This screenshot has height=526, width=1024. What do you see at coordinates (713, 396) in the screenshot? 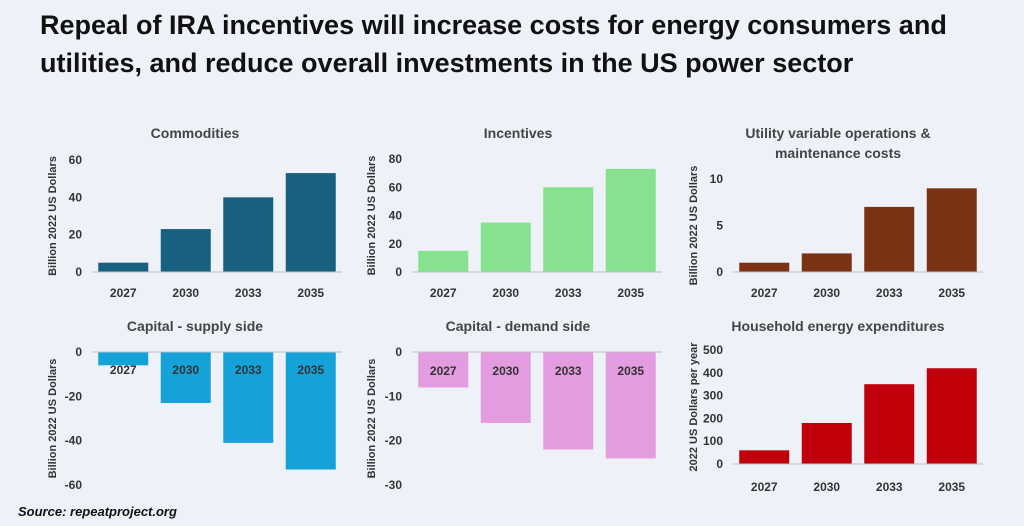
I see `y-tick-label: 300` at bounding box center [713, 396].